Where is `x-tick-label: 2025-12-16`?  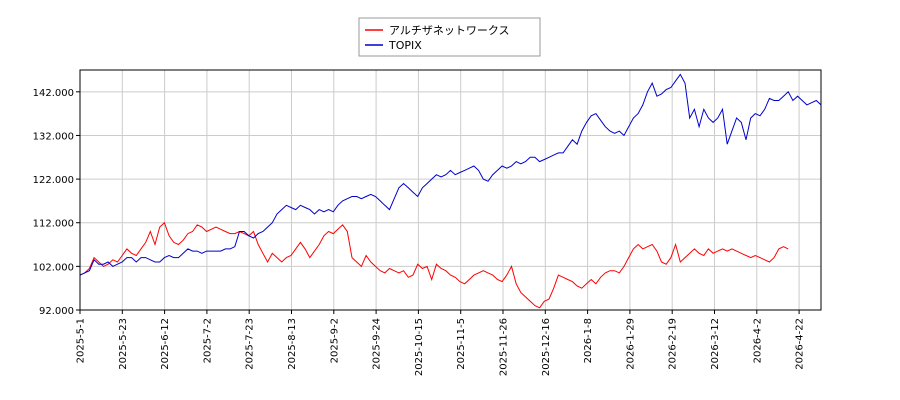
x-tick-label: 2025-12-16 is located at coordinates (546, 347).